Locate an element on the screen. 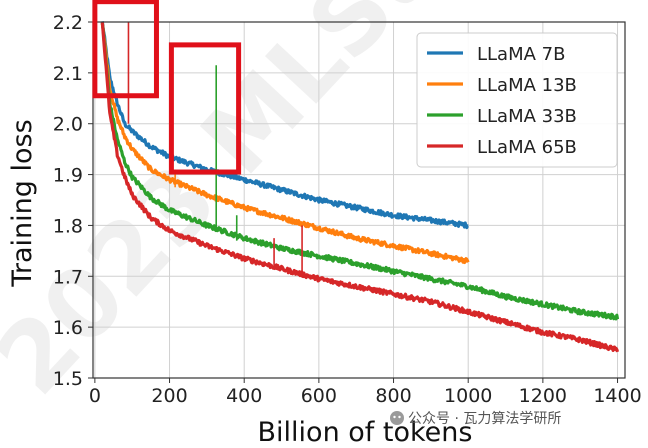  y-tick-label-7: 2.2 is located at coordinates (68, 23).